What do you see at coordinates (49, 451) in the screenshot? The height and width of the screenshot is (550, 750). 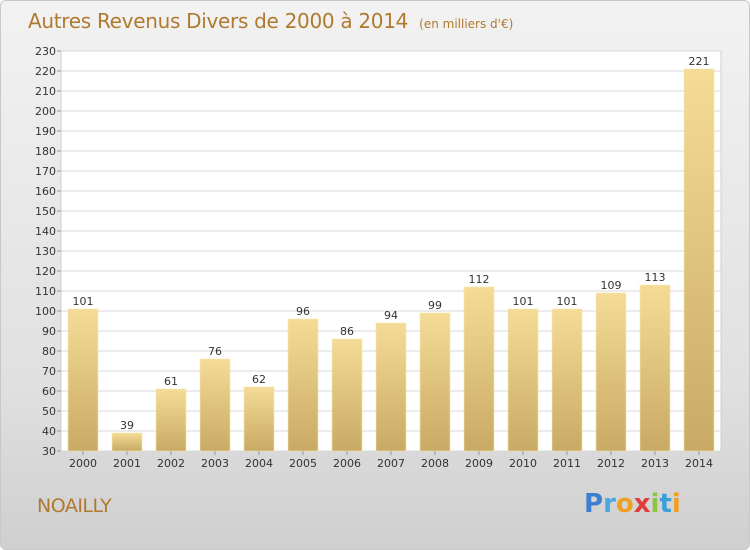 I see `y-tick-label: 30` at bounding box center [49, 451].